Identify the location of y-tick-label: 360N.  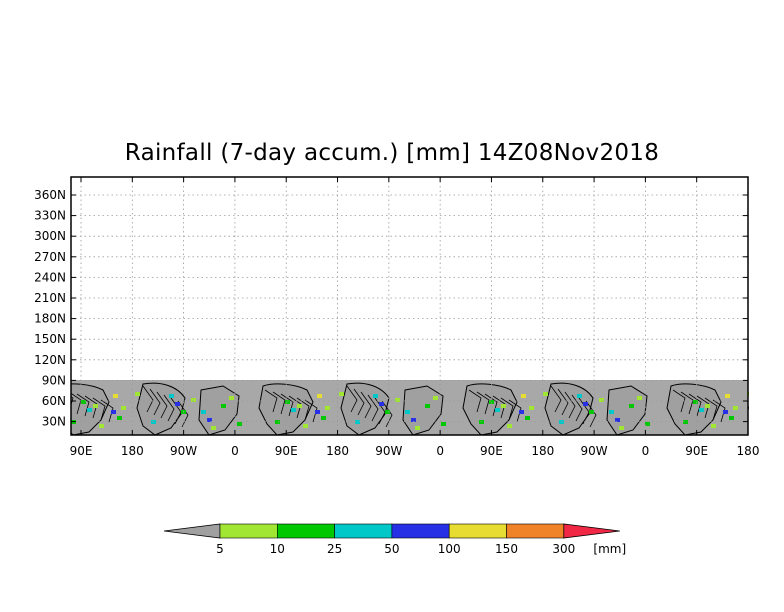
(50, 195).